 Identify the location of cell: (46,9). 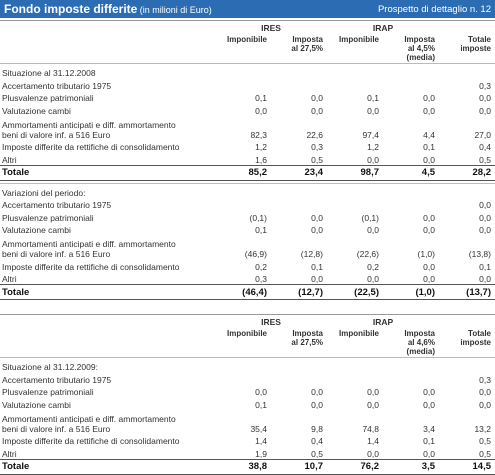
(255, 254).